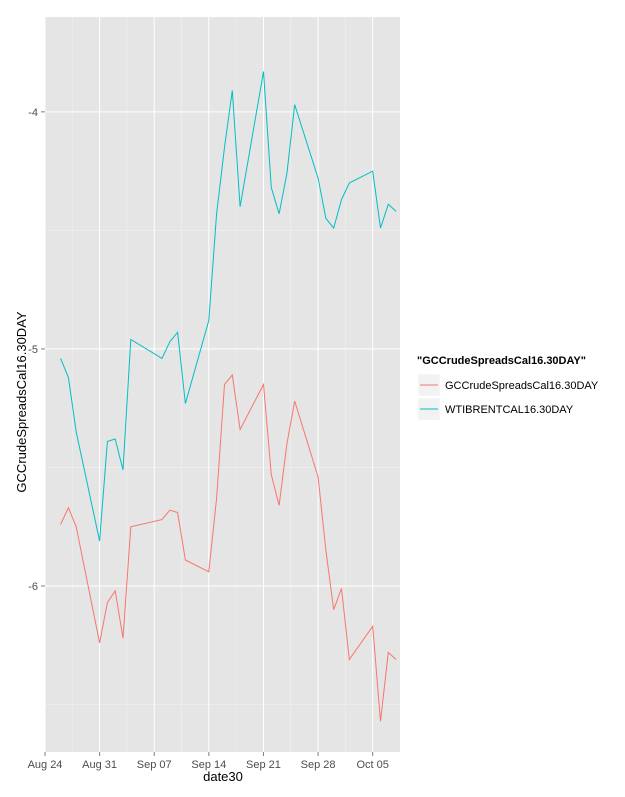 Image resolution: width=625 pixels, height=797 pixels. What do you see at coordinates (522, 386) in the screenshot?
I see `legend-label: GCCrudeSpreadsCal16.30DAY` at bounding box center [522, 386].